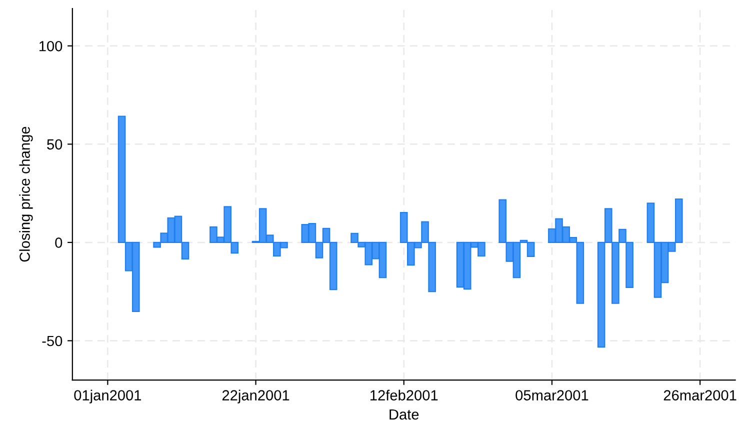  Describe the element at coordinates (256, 397) in the screenshot. I see `x-tick-label: 22jan2001` at that location.